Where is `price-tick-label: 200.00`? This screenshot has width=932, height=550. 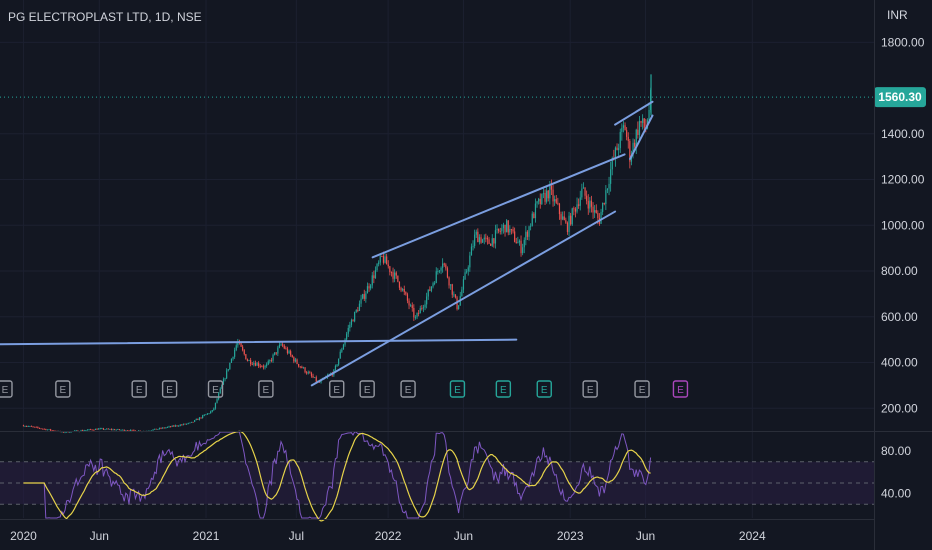 price-tick-label: 200.00 is located at coordinates (899, 408).